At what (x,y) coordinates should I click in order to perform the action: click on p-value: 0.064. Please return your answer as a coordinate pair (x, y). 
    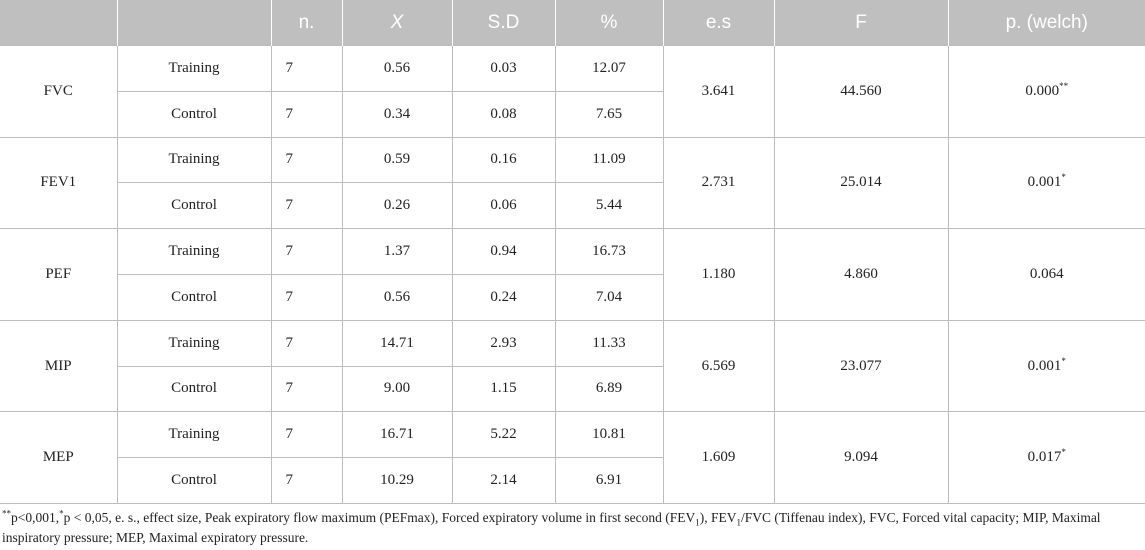
    Looking at the image, I should click on (1046, 273).